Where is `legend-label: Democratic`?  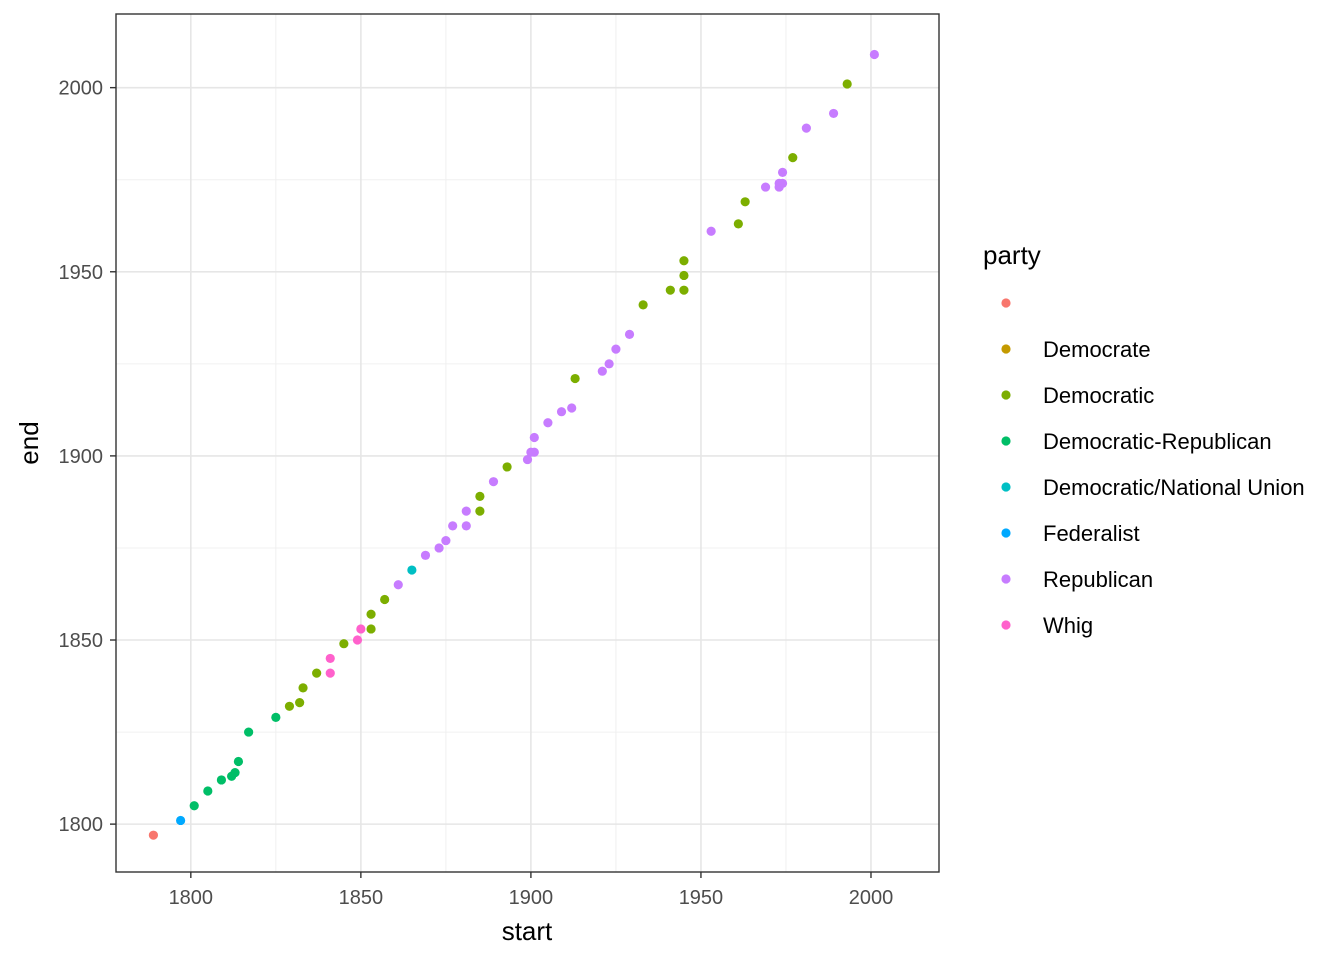 legend-label: Democratic is located at coordinates (1098, 395).